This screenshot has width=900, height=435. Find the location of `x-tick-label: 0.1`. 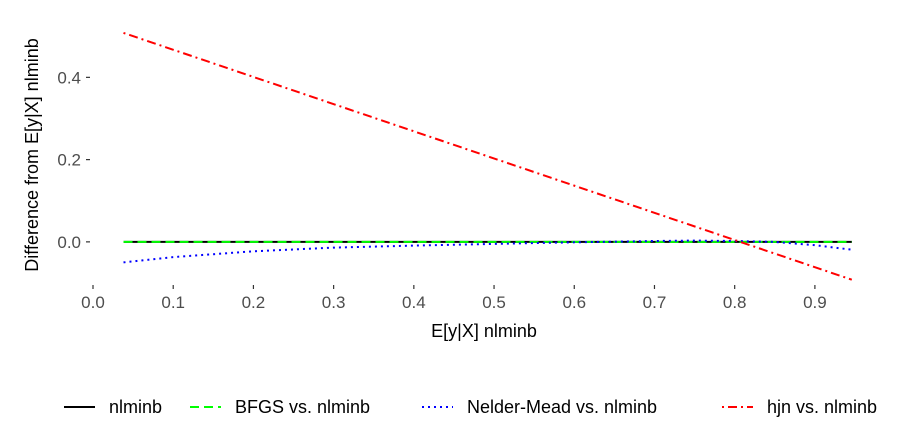

x-tick-label: 0.1 is located at coordinates (173, 302).